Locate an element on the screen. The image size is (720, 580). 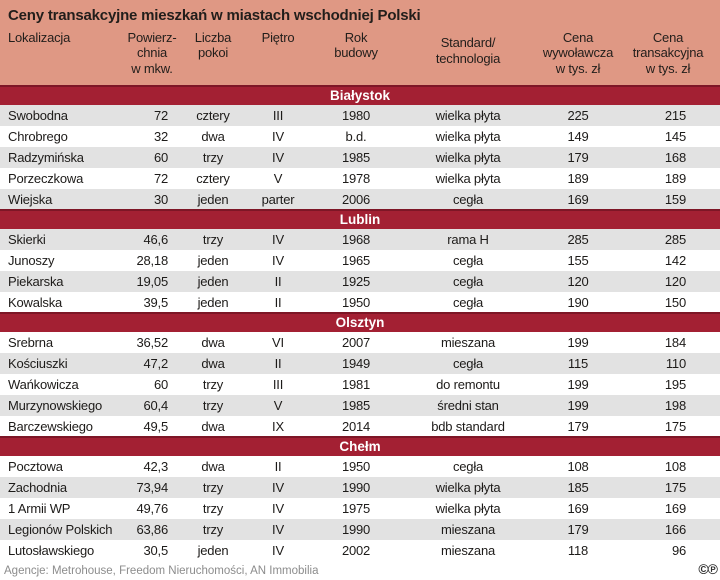
section-city-label: Lublin is located at coordinates (360, 219).